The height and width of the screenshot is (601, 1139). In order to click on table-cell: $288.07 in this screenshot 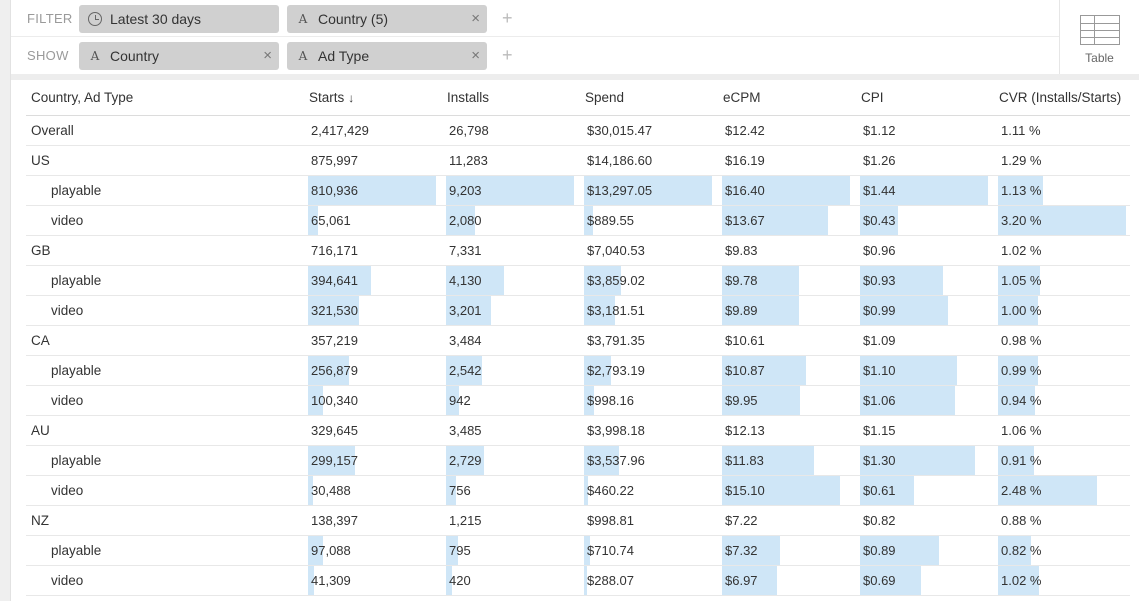, I will do `click(648, 580)`.